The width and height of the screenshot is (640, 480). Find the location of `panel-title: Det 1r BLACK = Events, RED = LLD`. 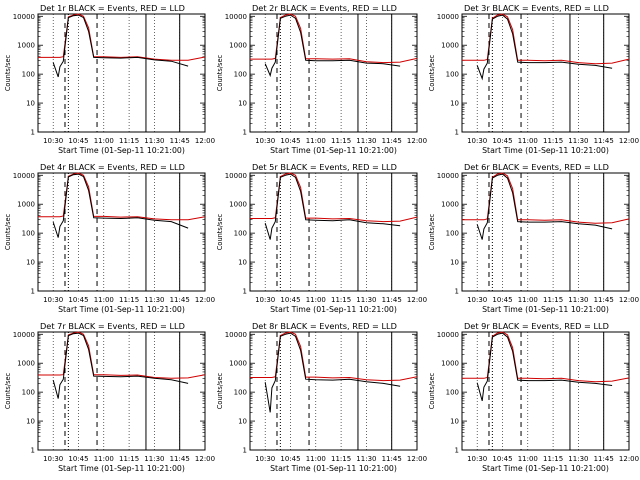

panel-title: Det 1r BLACK = Events, RED = LLD is located at coordinates (112, 8).